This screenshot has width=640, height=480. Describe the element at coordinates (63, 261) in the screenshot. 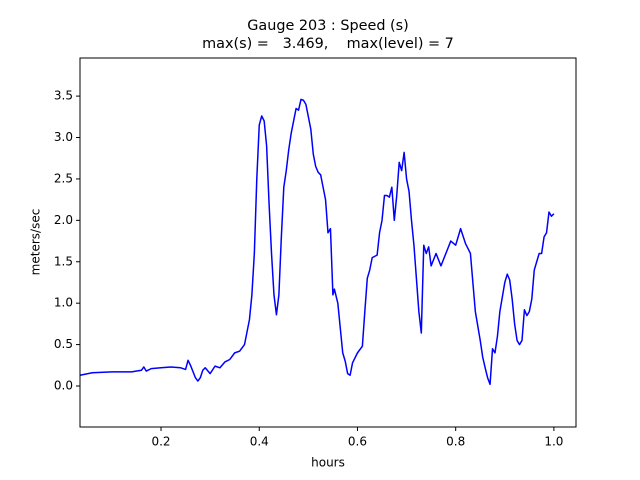

I see `y-tick-label: 1.5` at that location.